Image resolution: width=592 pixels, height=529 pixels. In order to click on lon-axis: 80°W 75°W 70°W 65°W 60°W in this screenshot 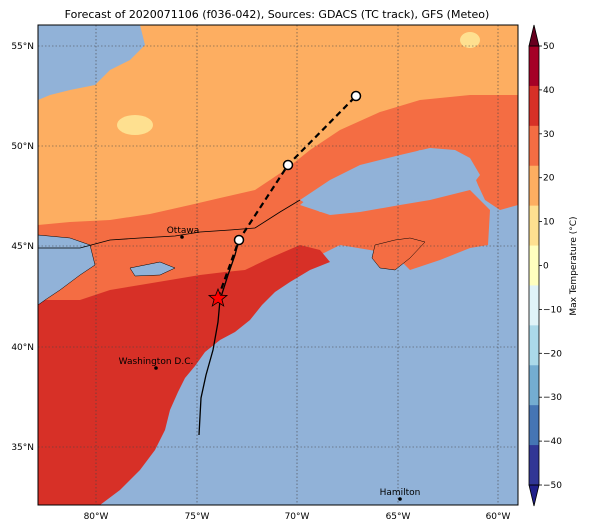, I will do `click(297, 517)`.